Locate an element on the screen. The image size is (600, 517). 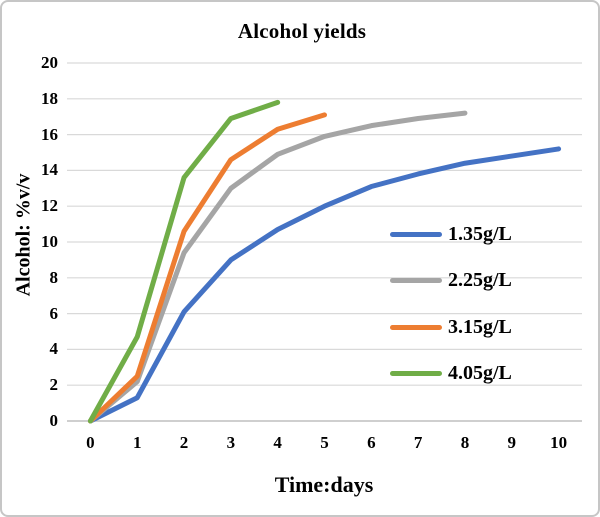
legend-label: 2.25g/L is located at coordinates (480, 280).